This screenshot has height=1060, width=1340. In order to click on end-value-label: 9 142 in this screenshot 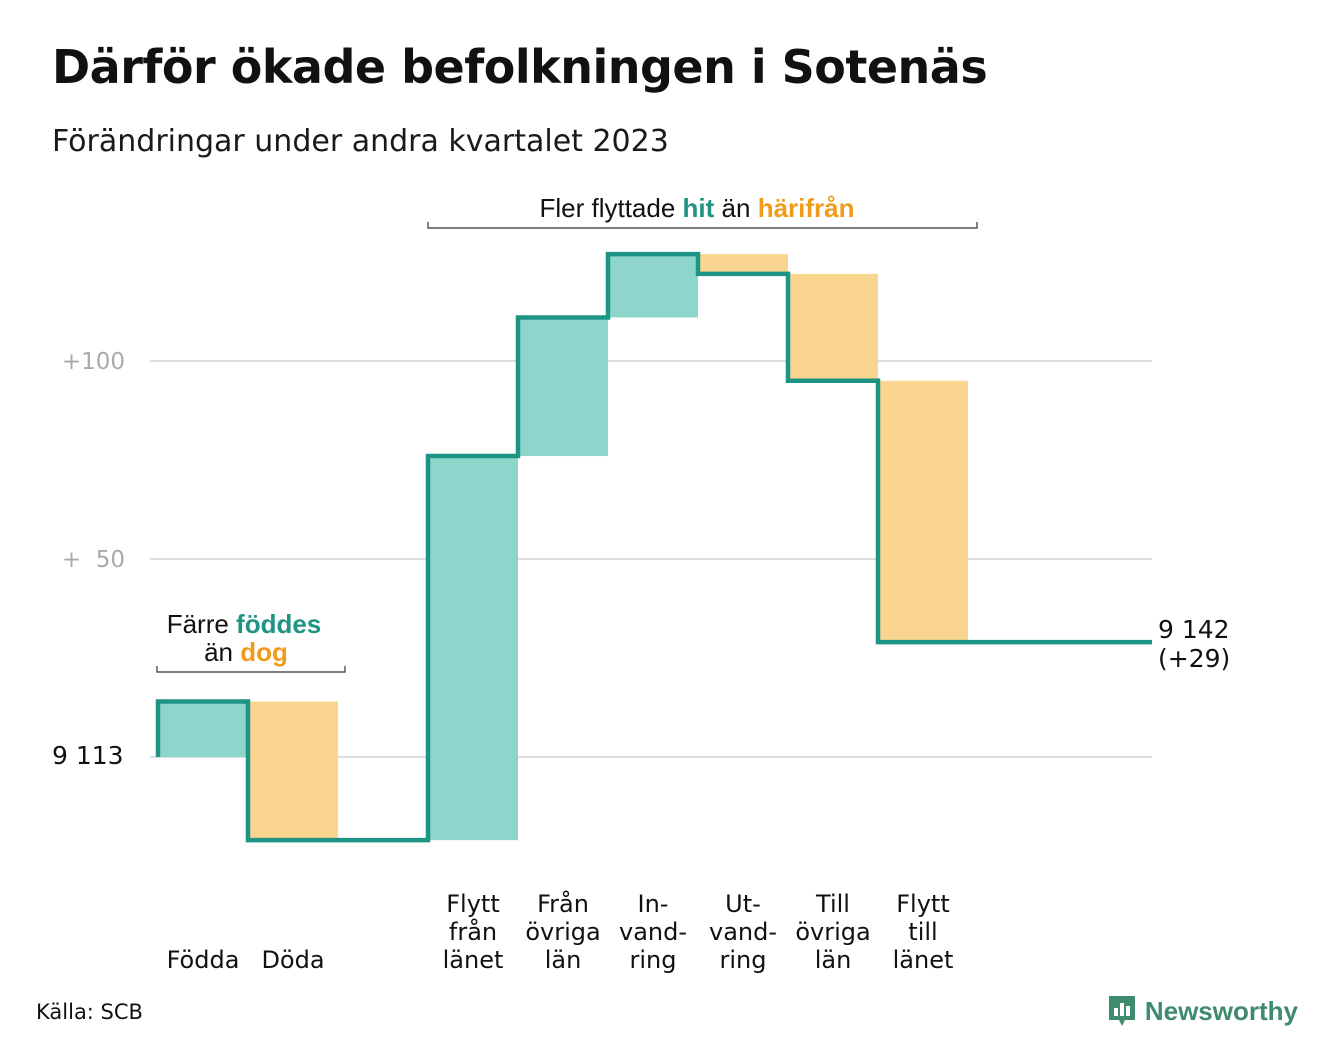, I will do `click(1194, 629)`.